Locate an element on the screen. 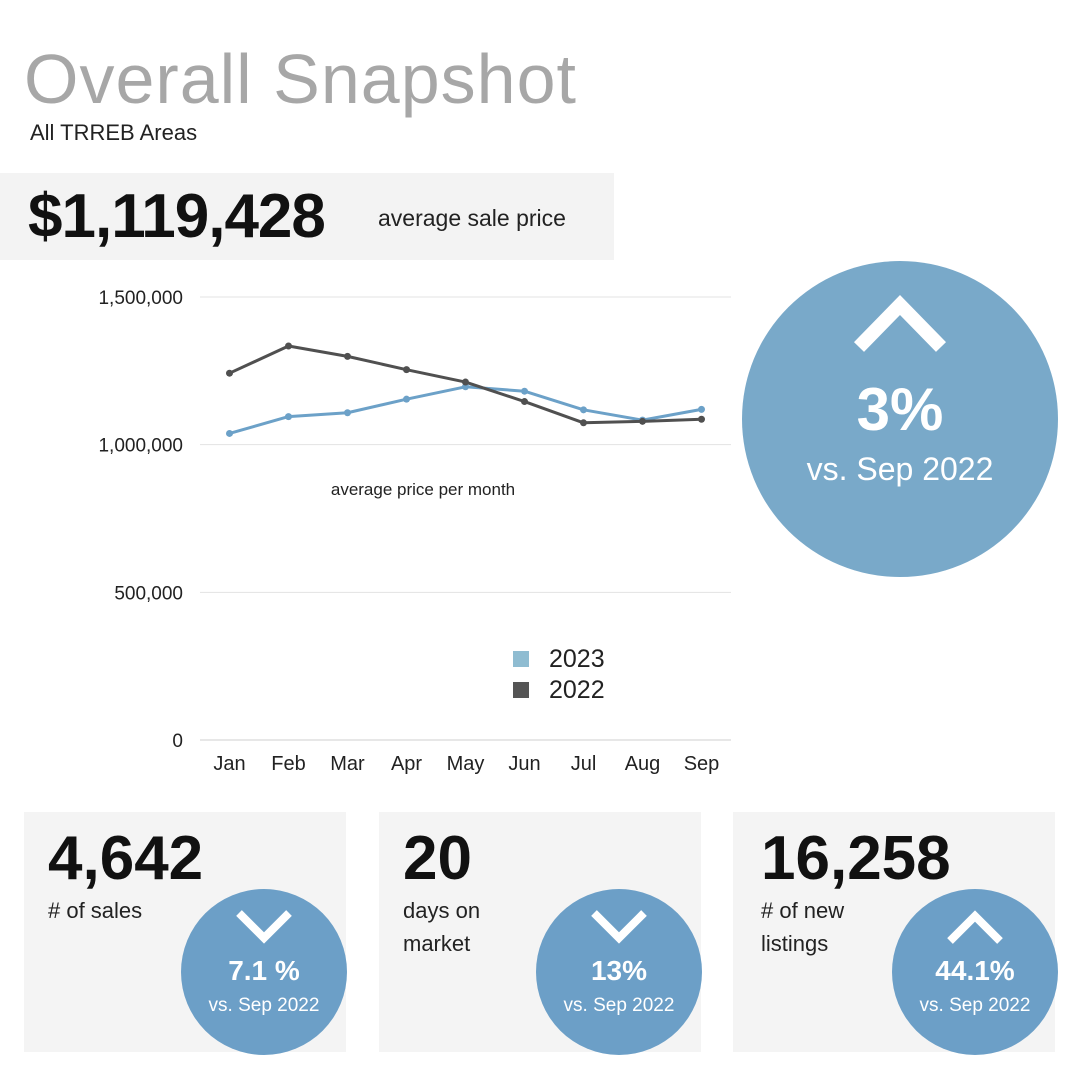 Image resolution: width=1080 pixels, height=1080 pixels. sales-label-line: # of sales is located at coordinates (95, 910).